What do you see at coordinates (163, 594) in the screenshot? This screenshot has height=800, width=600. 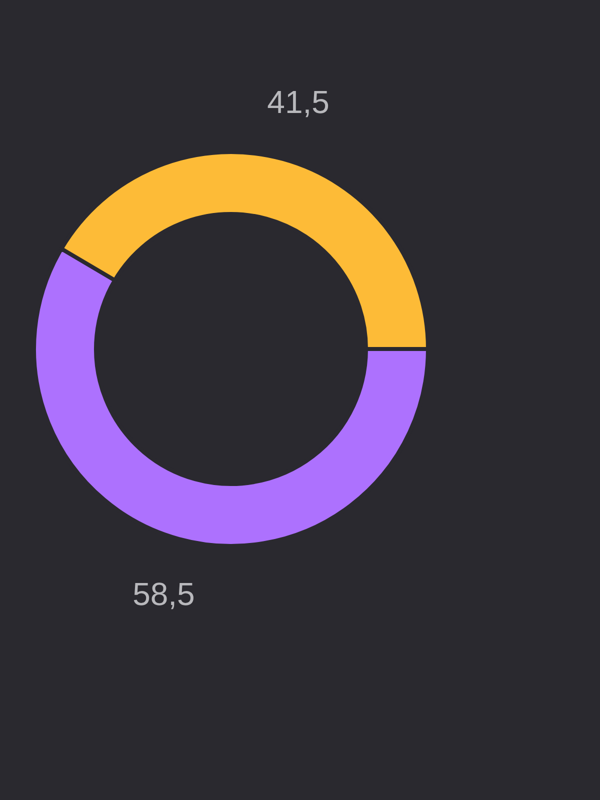 I see `data-label: 58,5` at bounding box center [163, 594].